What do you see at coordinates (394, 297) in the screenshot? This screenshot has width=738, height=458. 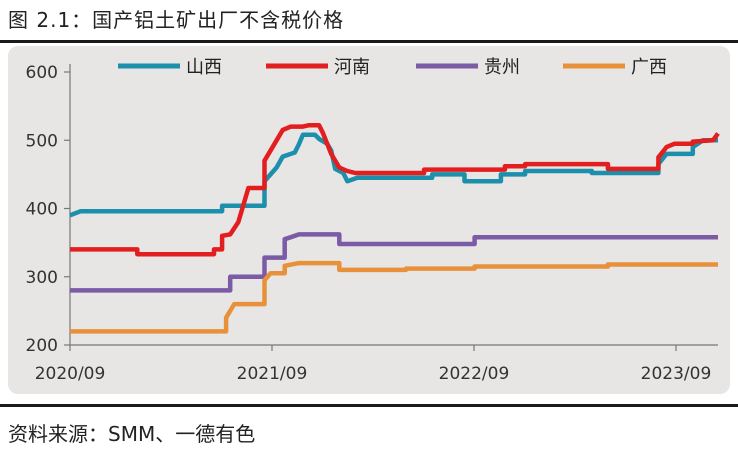 I see `series-line-广西` at bounding box center [394, 297].